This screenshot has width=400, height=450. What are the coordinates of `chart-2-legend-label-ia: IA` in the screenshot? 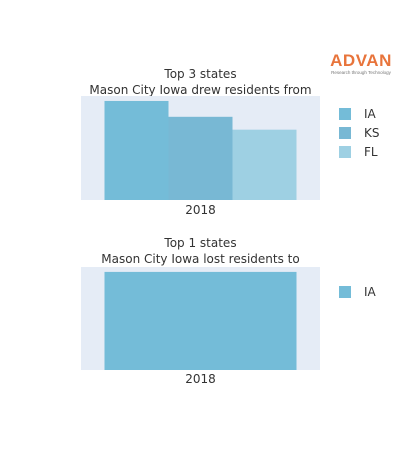 It's located at (370, 292).